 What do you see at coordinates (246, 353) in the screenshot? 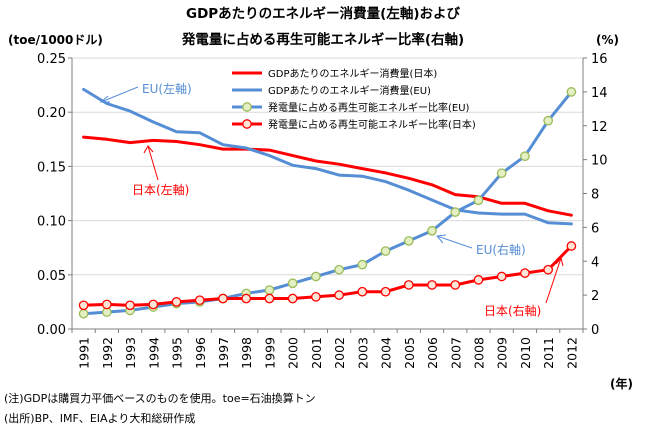
I see `x-tick-label: 1998` at bounding box center [246, 353].